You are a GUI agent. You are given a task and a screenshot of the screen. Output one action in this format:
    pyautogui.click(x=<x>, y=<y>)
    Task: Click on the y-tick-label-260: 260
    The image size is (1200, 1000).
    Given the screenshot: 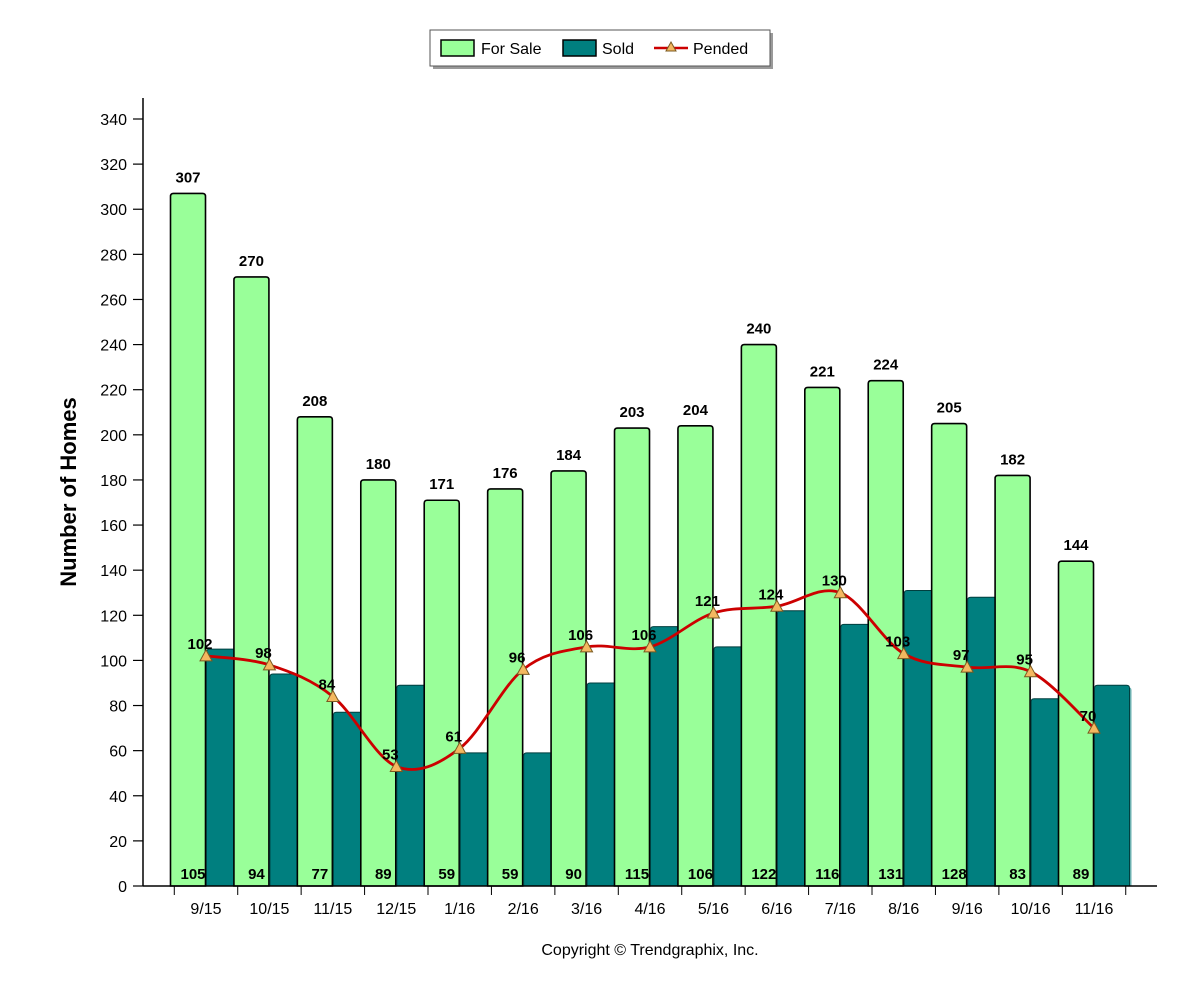 What is the action you would take?
    pyautogui.click(x=113, y=300)
    